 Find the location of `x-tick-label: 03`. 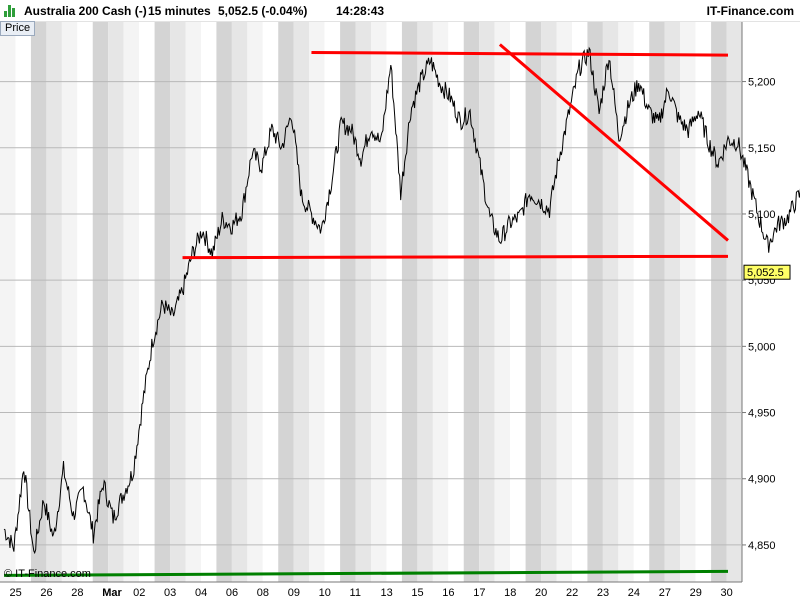

x-tick-label: 03 is located at coordinates (170, 593).